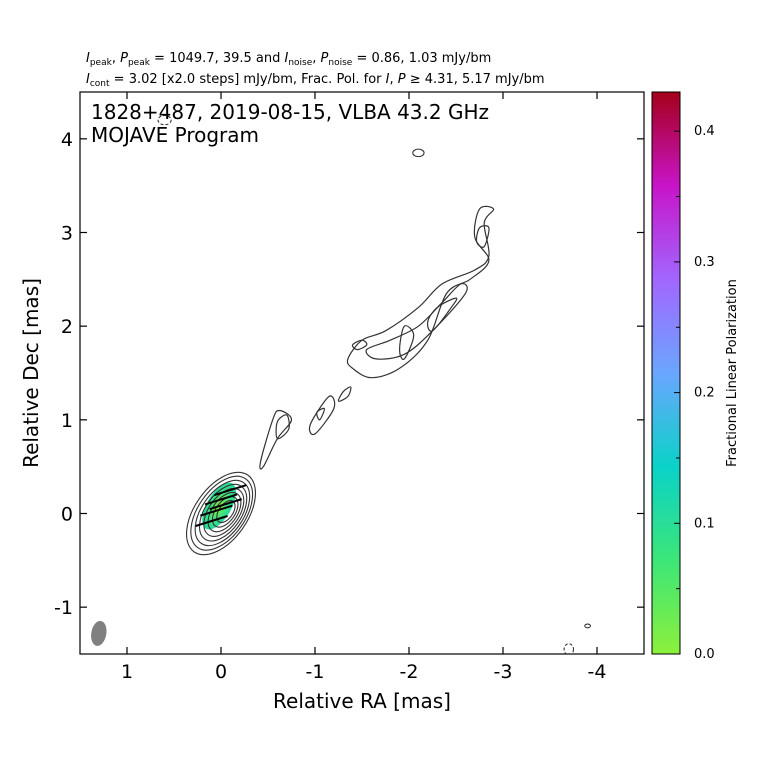 The image size is (760, 760). Describe the element at coordinates (67, 515) in the screenshot. I see `y-tick-label: 0` at that location.